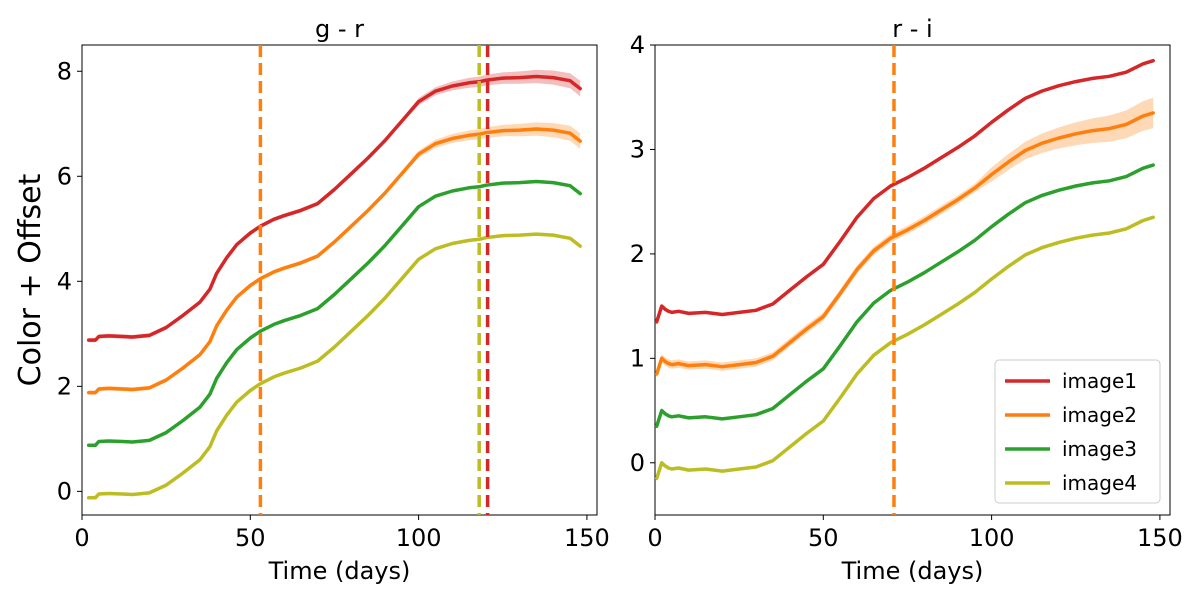 Image resolution: width=1200 pixels, height=600 pixels. Describe the element at coordinates (637, 149) in the screenshot. I see `y-tick-label: 3` at that location.